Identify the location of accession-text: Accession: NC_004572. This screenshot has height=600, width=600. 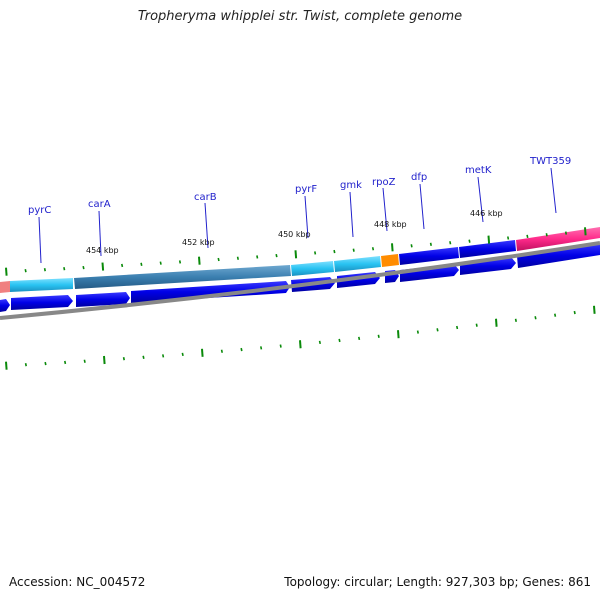
(77, 582).